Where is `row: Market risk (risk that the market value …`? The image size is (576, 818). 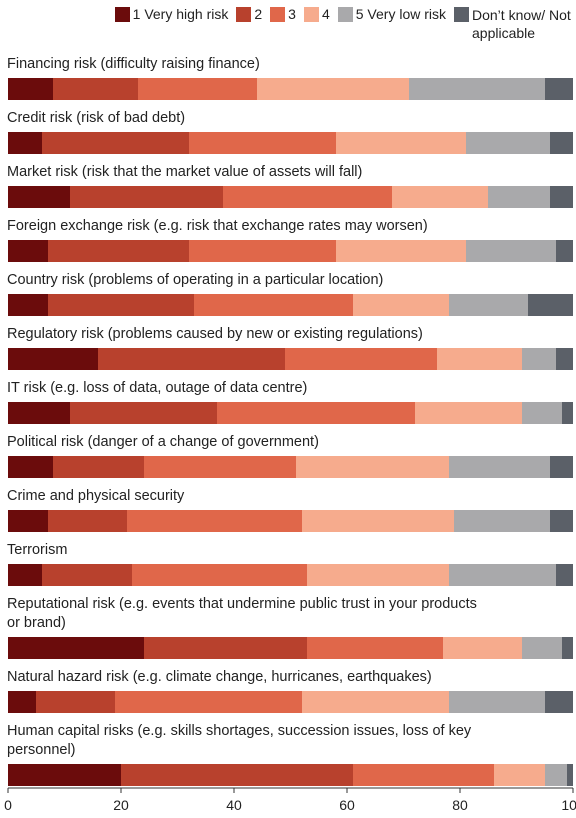
row: Market risk (risk that the market value … is located at coordinates (290, 185).